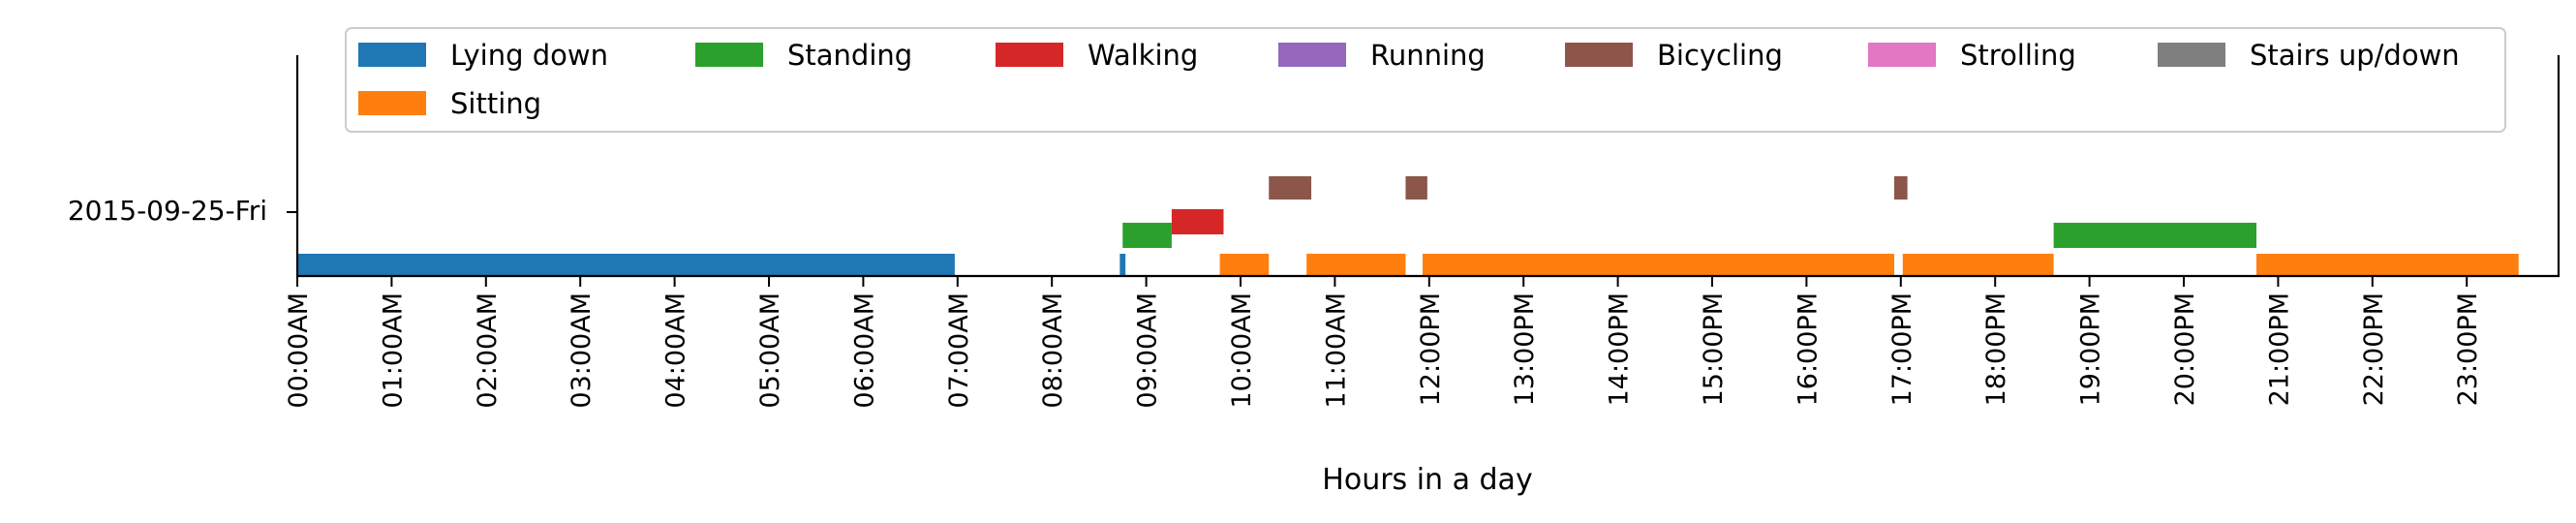 This screenshot has width=2576, height=523. What do you see at coordinates (488, 350) in the screenshot?
I see `x-tick-label-2: 02:00AM` at bounding box center [488, 350].